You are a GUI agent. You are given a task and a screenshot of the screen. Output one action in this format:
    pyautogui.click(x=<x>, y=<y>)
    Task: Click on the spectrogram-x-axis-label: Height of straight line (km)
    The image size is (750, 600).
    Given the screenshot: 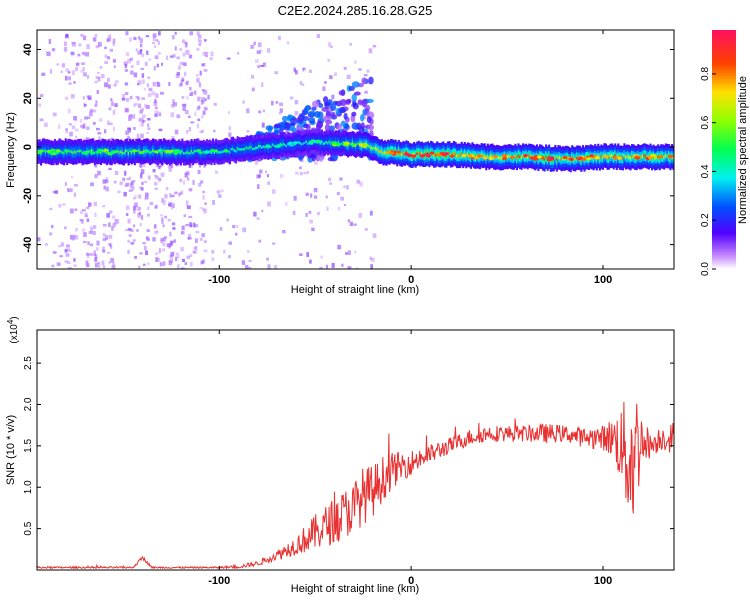 What is the action you would take?
    pyautogui.click(x=355, y=290)
    